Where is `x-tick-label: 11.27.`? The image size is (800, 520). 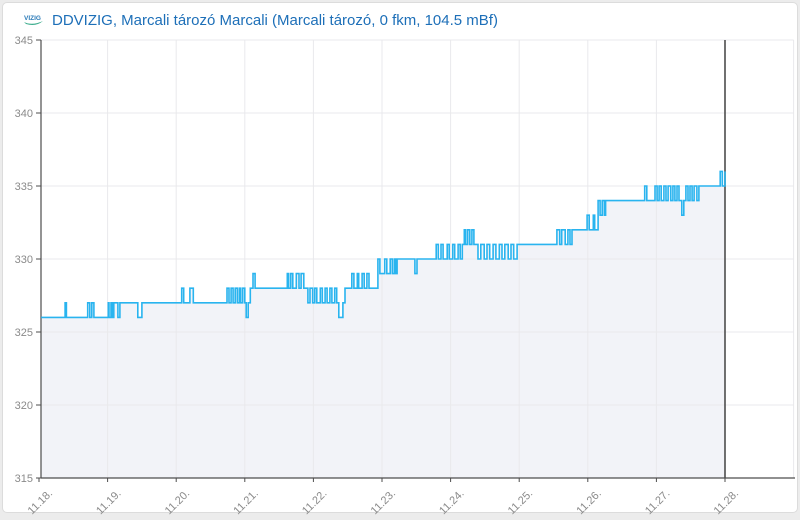 x-tick-label: 11.27. is located at coordinates (658, 503).